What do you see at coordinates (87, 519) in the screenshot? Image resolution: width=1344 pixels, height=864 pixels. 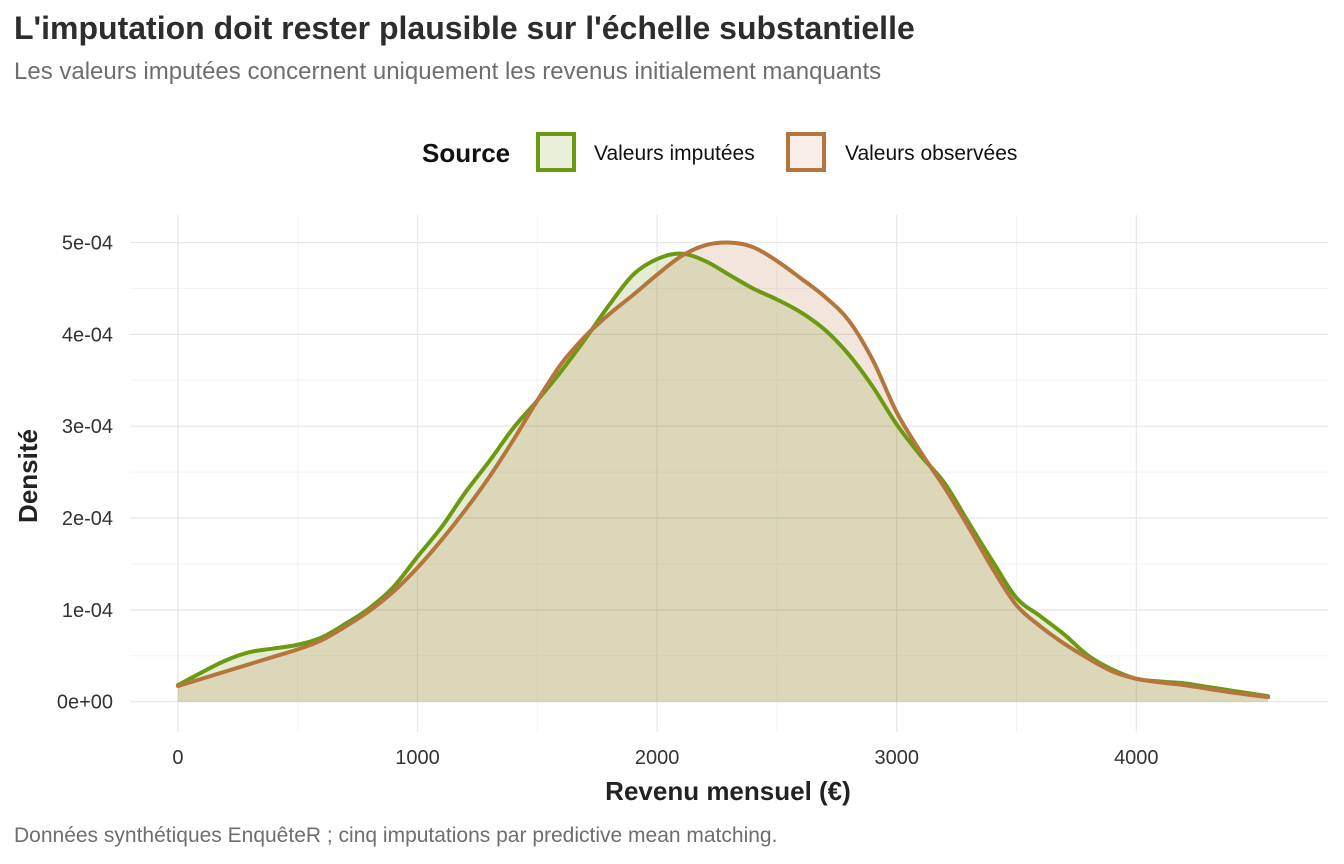 I see `y-tick-label: 2e-04` at bounding box center [87, 519].